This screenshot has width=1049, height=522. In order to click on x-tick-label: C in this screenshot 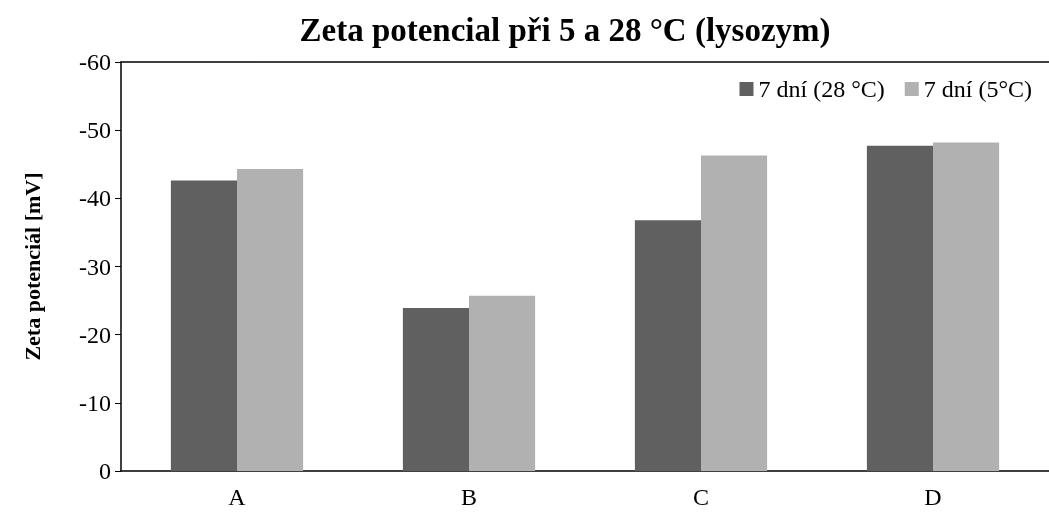, I will do `click(701, 497)`.